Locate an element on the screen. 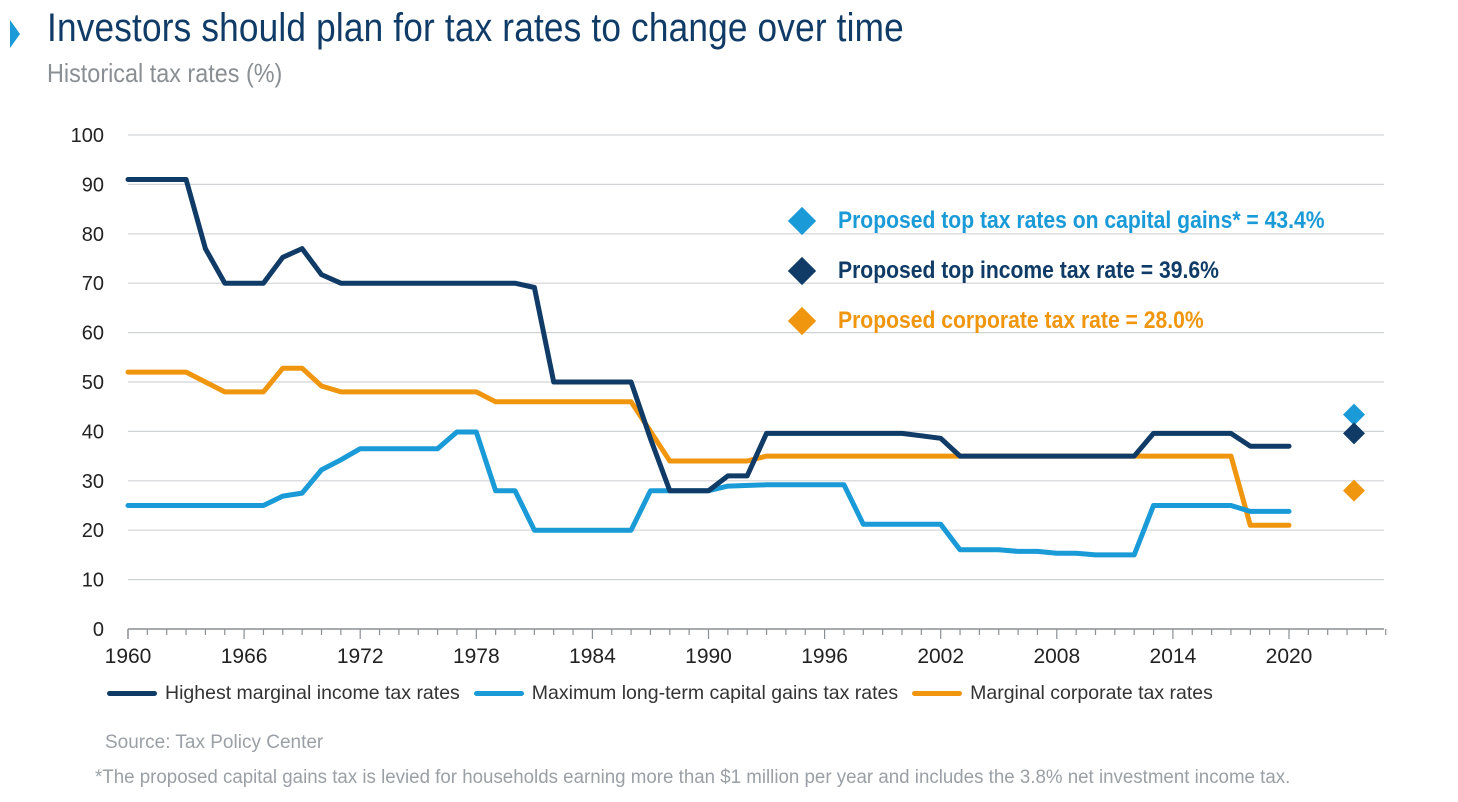  y-tick-label: 90 is located at coordinates (93, 185).